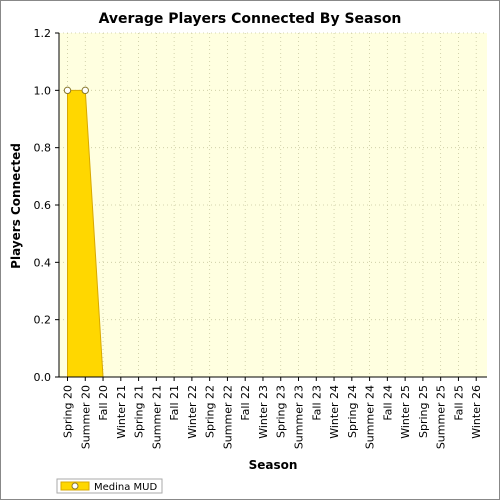  Describe the element at coordinates (43, 262) in the screenshot. I see `y-tick-label: 0.4` at that location.